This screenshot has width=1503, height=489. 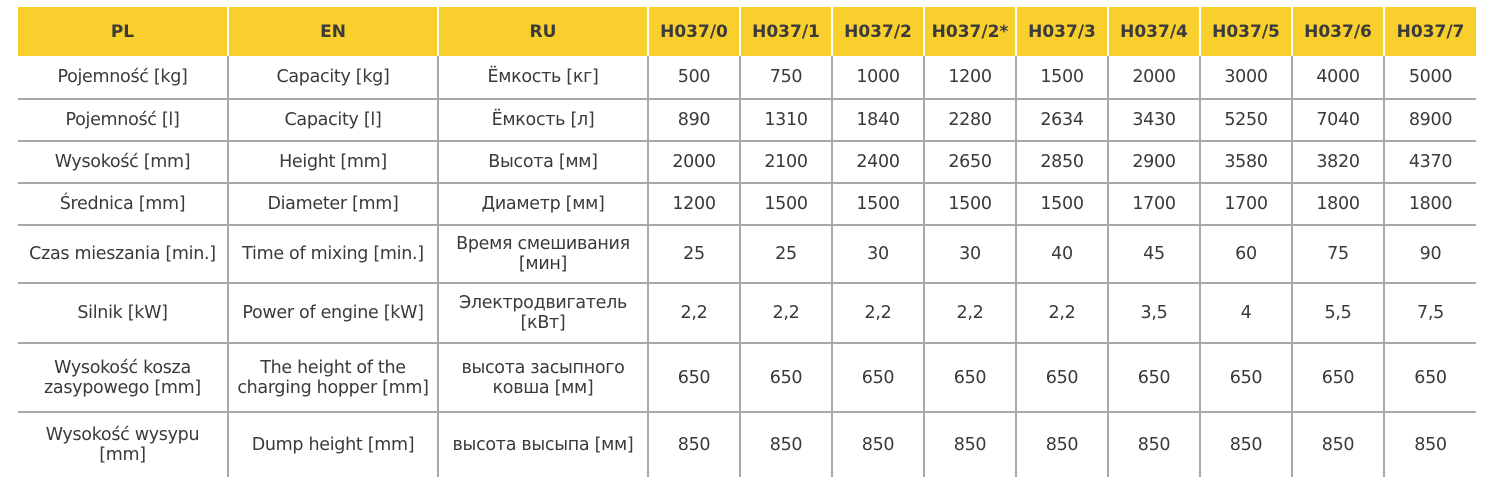 What do you see at coordinates (123, 119) in the screenshot?
I see `row-label: Pojemność [l]` at bounding box center [123, 119].